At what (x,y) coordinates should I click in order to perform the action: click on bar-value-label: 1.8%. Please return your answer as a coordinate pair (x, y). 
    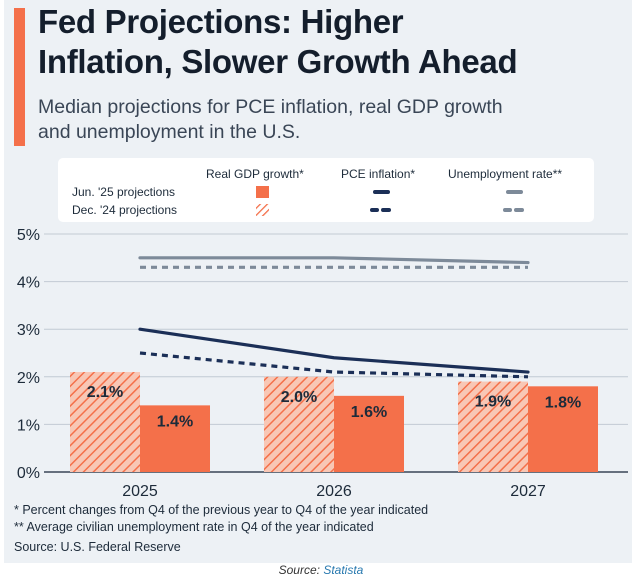
    Looking at the image, I should click on (563, 402).